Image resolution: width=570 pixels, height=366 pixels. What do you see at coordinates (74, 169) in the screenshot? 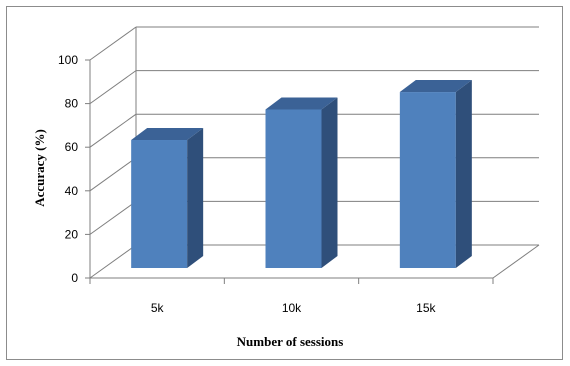
I see `y-tick-labels: 0 20 40 60 80 100` at bounding box center [74, 169].